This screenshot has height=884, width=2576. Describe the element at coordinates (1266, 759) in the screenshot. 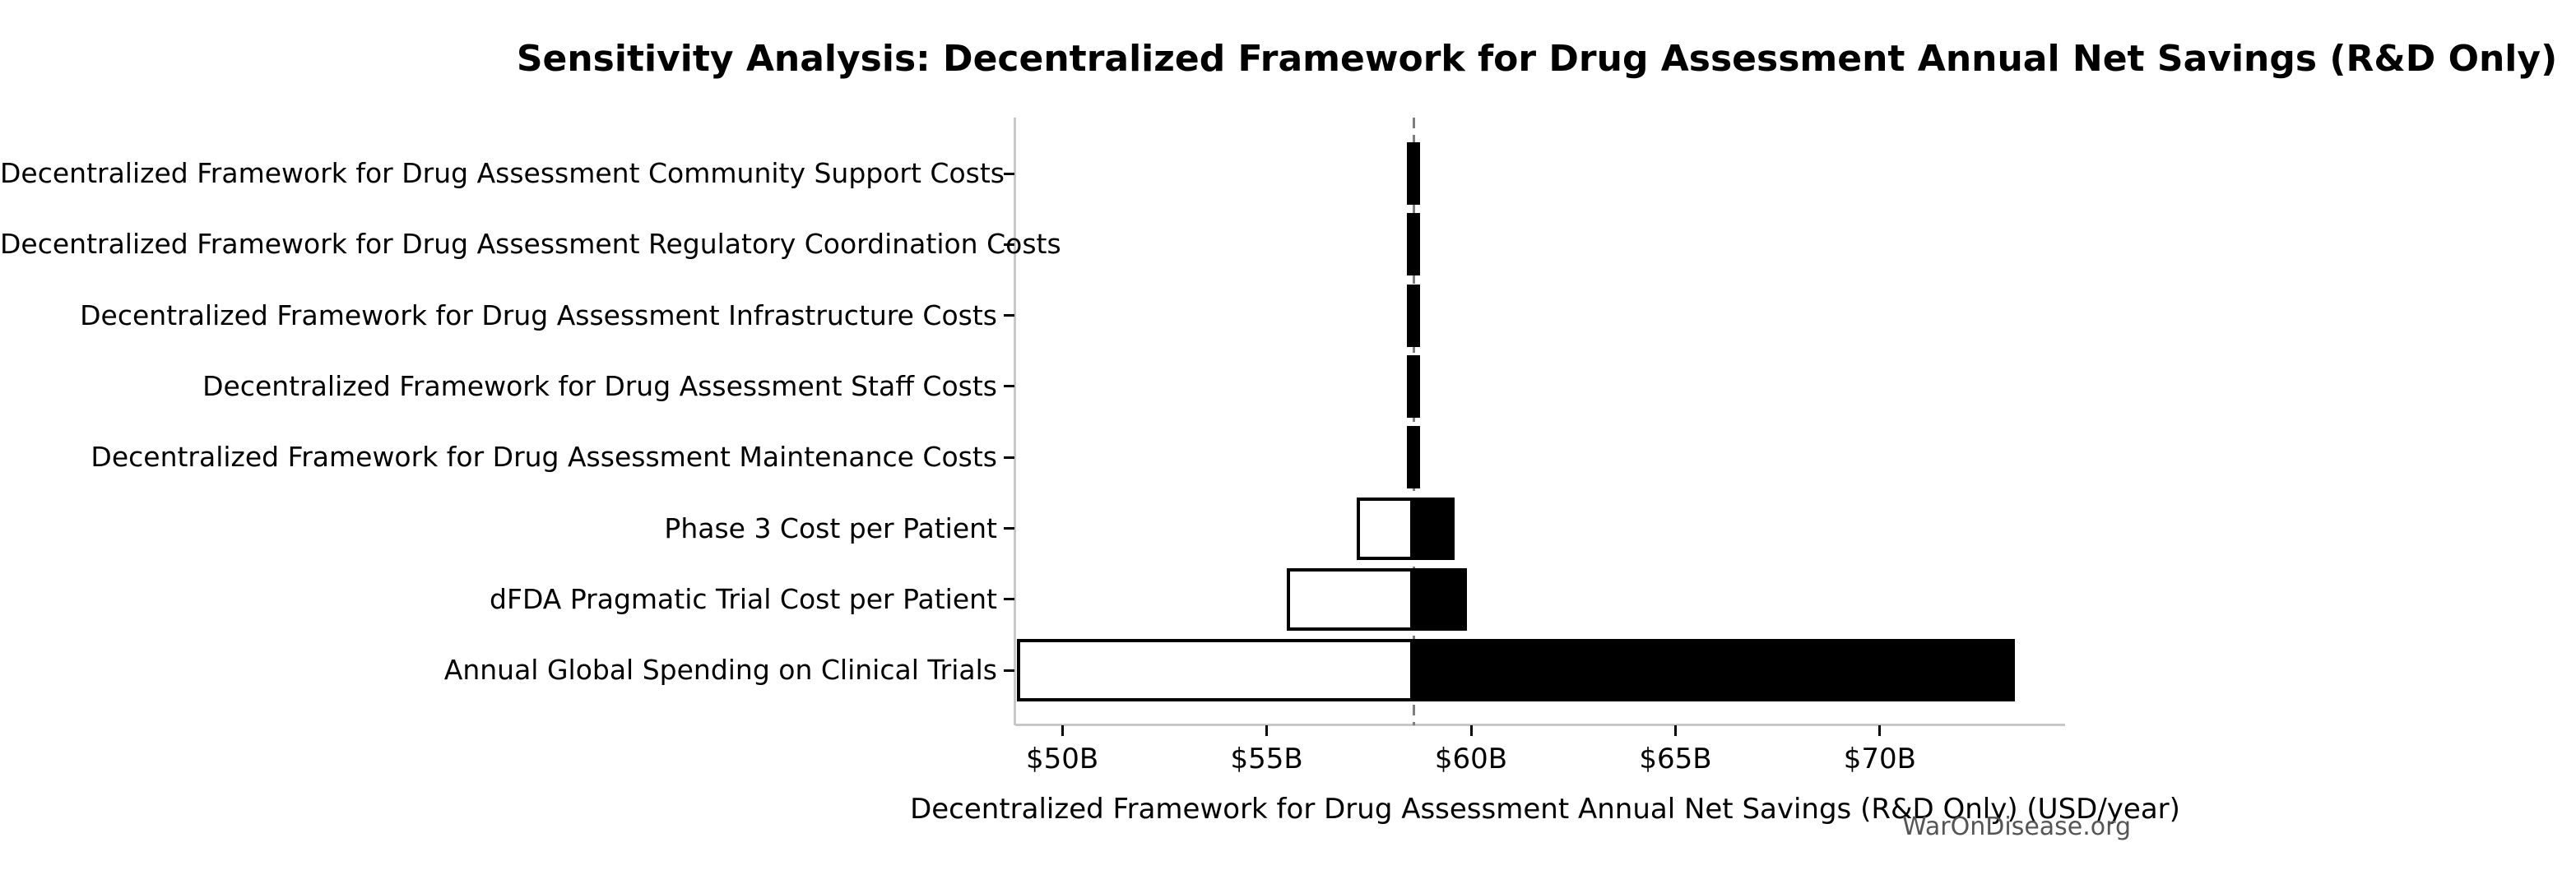

I see `x-tick-label: $55B` at that location.